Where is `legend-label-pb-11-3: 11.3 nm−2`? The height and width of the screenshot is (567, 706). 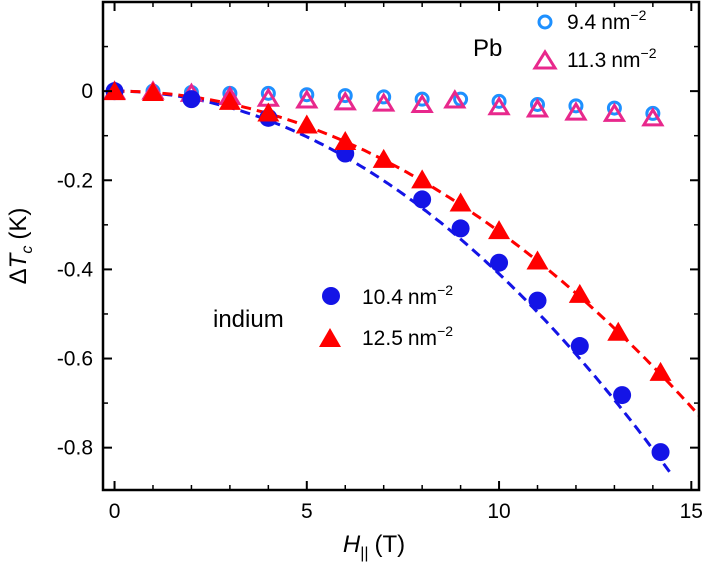 legend-label-pb-11-3: 11.3 nm−2 is located at coordinates (612, 58).